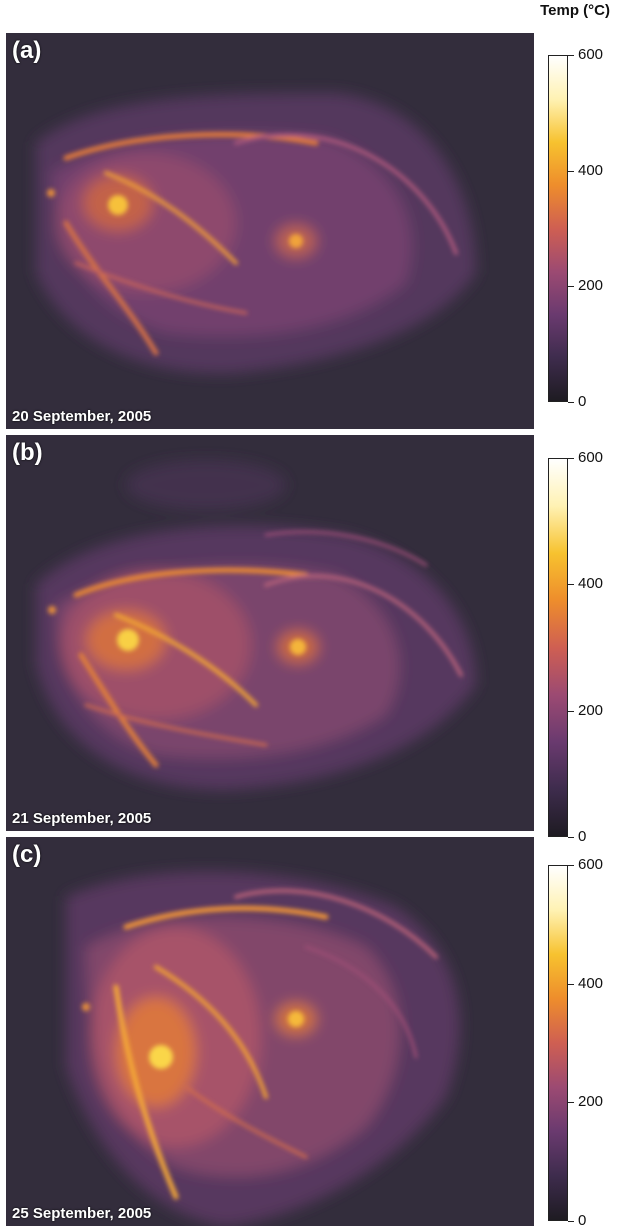  What do you see at coordinates (27, 50) in the screenshot?
I see `panel-label: (a)` at bounding box center [27, 50].